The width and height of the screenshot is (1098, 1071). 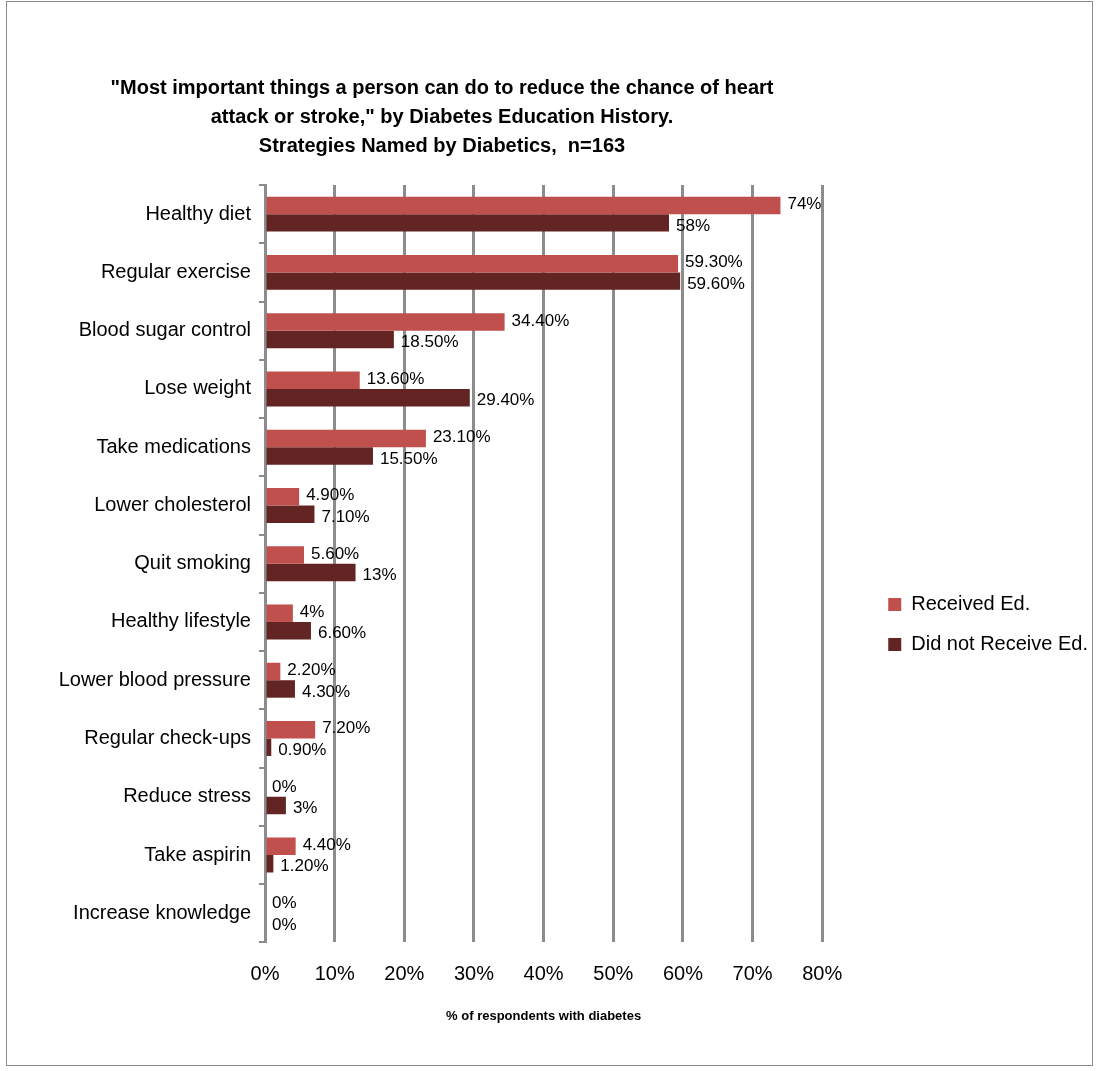 What do you see at coordinates (613, 972) in the screenshot?
I see `x-tick-label: 50%` at bounding box center [613, 972].